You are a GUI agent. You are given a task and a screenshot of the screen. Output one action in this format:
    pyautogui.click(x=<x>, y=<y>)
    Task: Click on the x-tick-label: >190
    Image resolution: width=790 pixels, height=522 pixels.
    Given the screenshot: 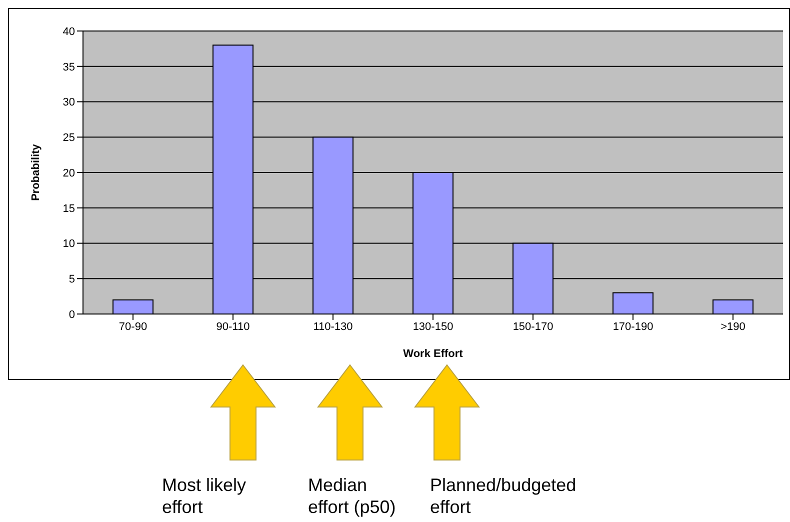 What is the action you would take?
    pyautogui.click(x=733, y=326)
    